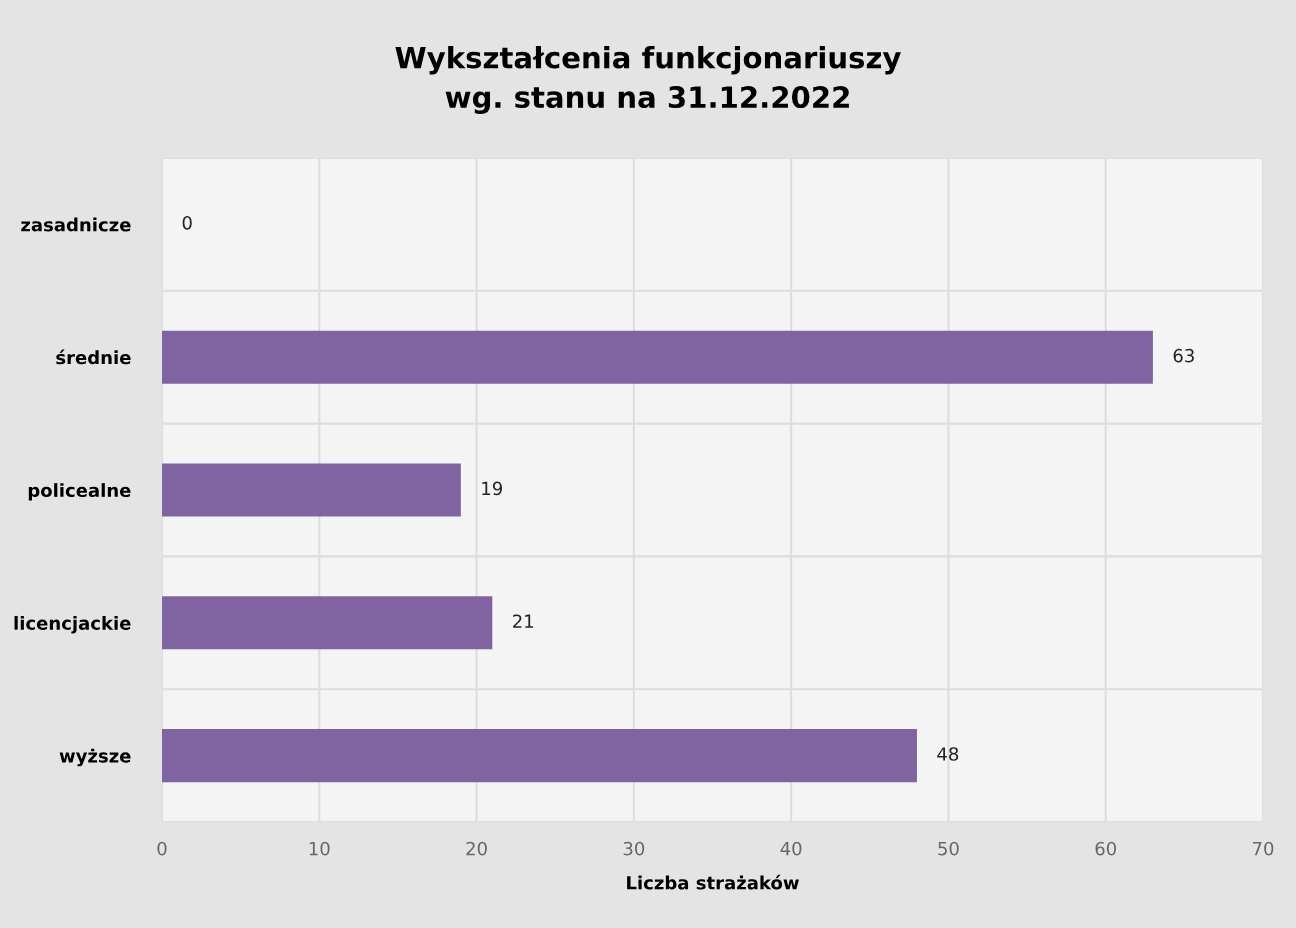 The image size is (1296, 928). I want to click on data-label: 19, so click(492, 488).